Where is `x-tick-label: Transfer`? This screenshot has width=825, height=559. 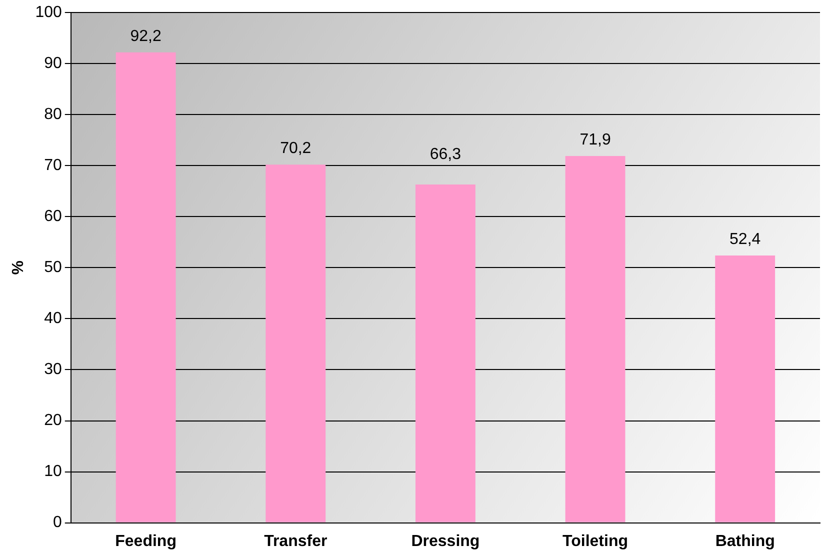
x-tick-label: Transfer is located at coordinates (296, 541).